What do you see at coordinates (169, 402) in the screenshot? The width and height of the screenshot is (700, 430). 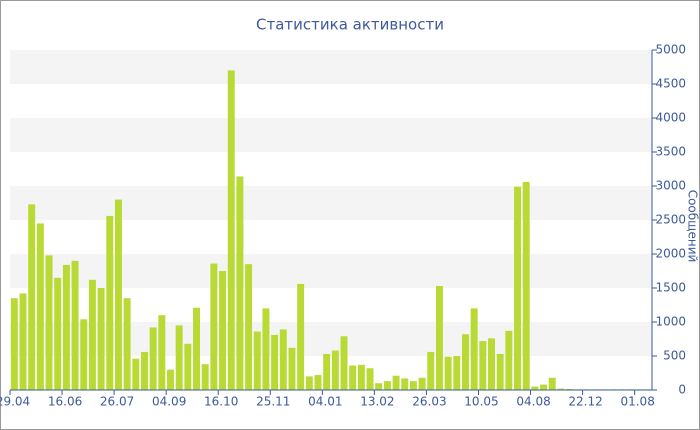 I see `x-tick-label: 04.09` at bounding box center [169, 402].